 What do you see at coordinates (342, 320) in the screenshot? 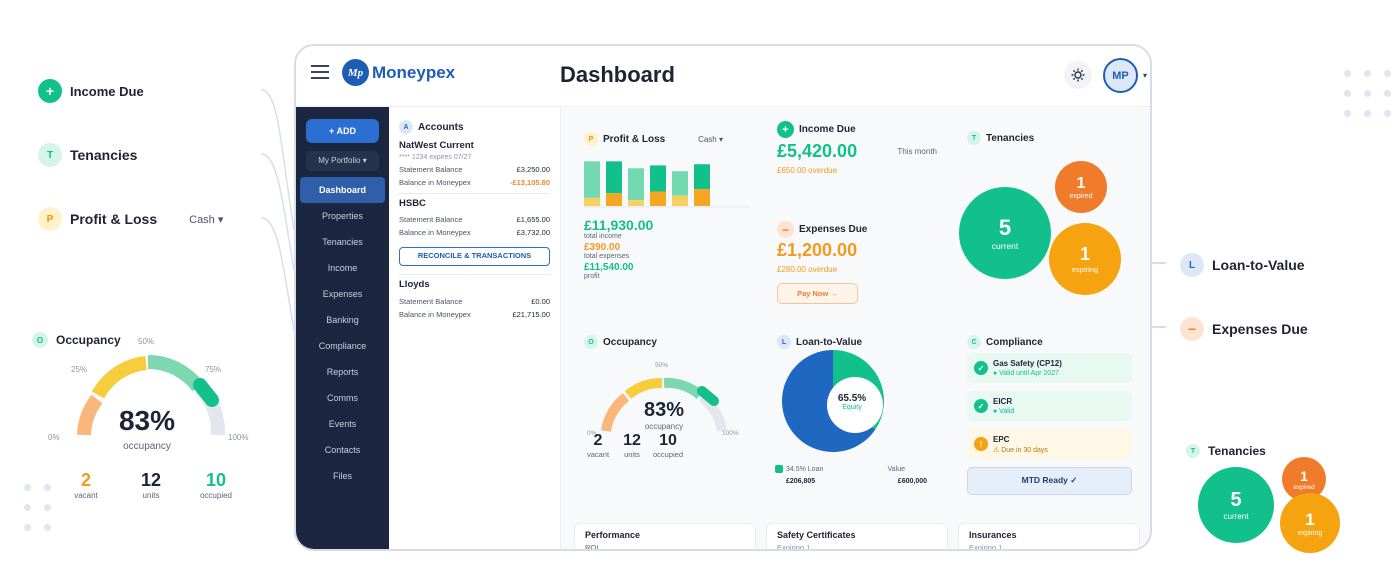
I see `nav-banking: Banking` at bounding box center [342, 320].